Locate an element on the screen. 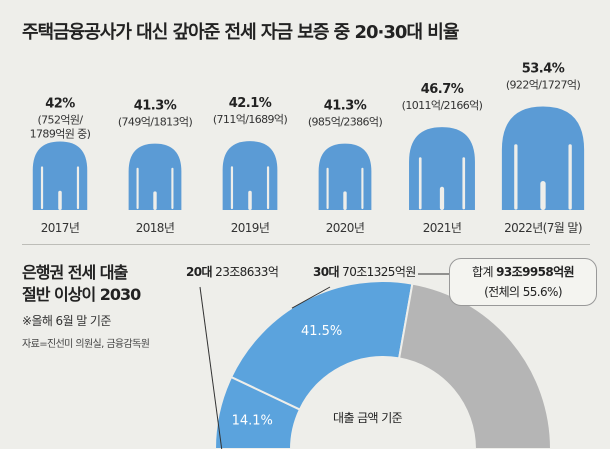  category-label-1: 2018년 is located at coordinates (155, 228).